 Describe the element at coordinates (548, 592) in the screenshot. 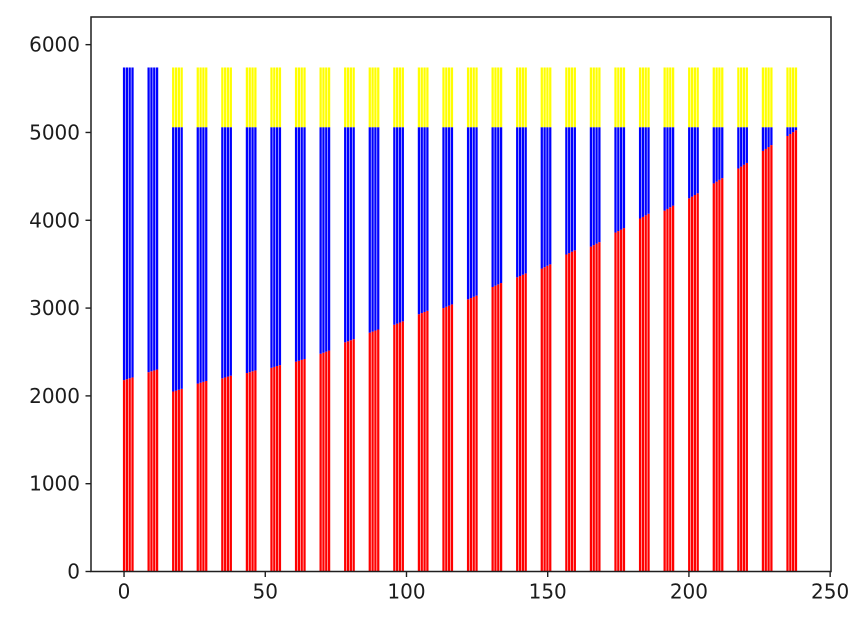

I see `x-tick-label: 150` at that location.